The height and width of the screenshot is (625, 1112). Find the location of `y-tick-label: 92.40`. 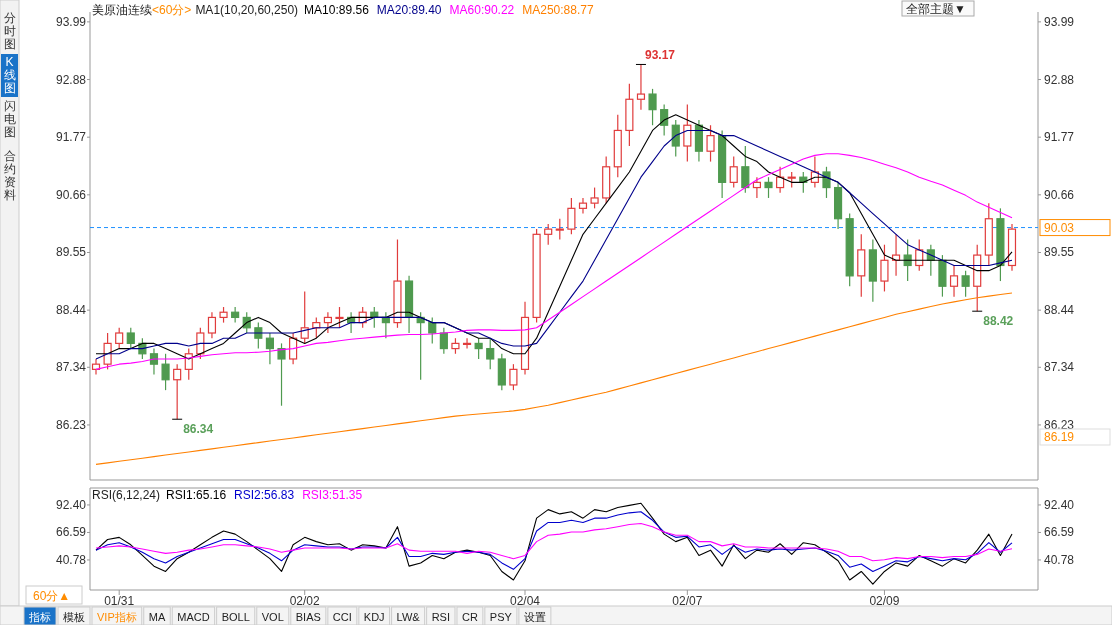

y-tick-label: 92.40 is located at coordinates (71, 504).